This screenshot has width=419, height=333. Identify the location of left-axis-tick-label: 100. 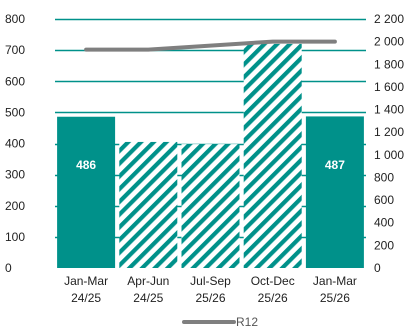
(15, 237).